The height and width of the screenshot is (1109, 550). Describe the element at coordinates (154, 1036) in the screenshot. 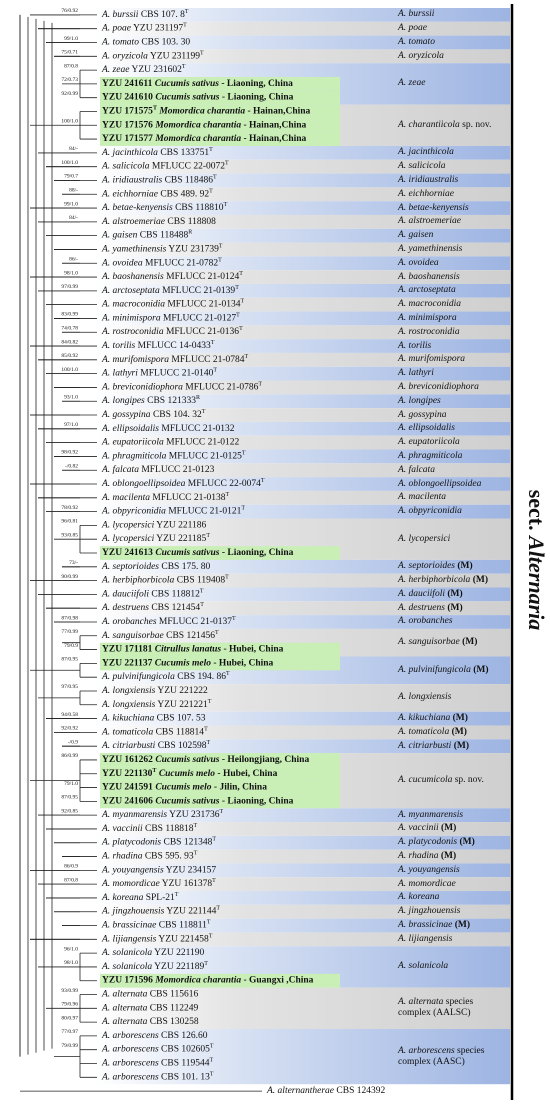

I see `tip-label: A. arborescens CBS 126.60` at that location.